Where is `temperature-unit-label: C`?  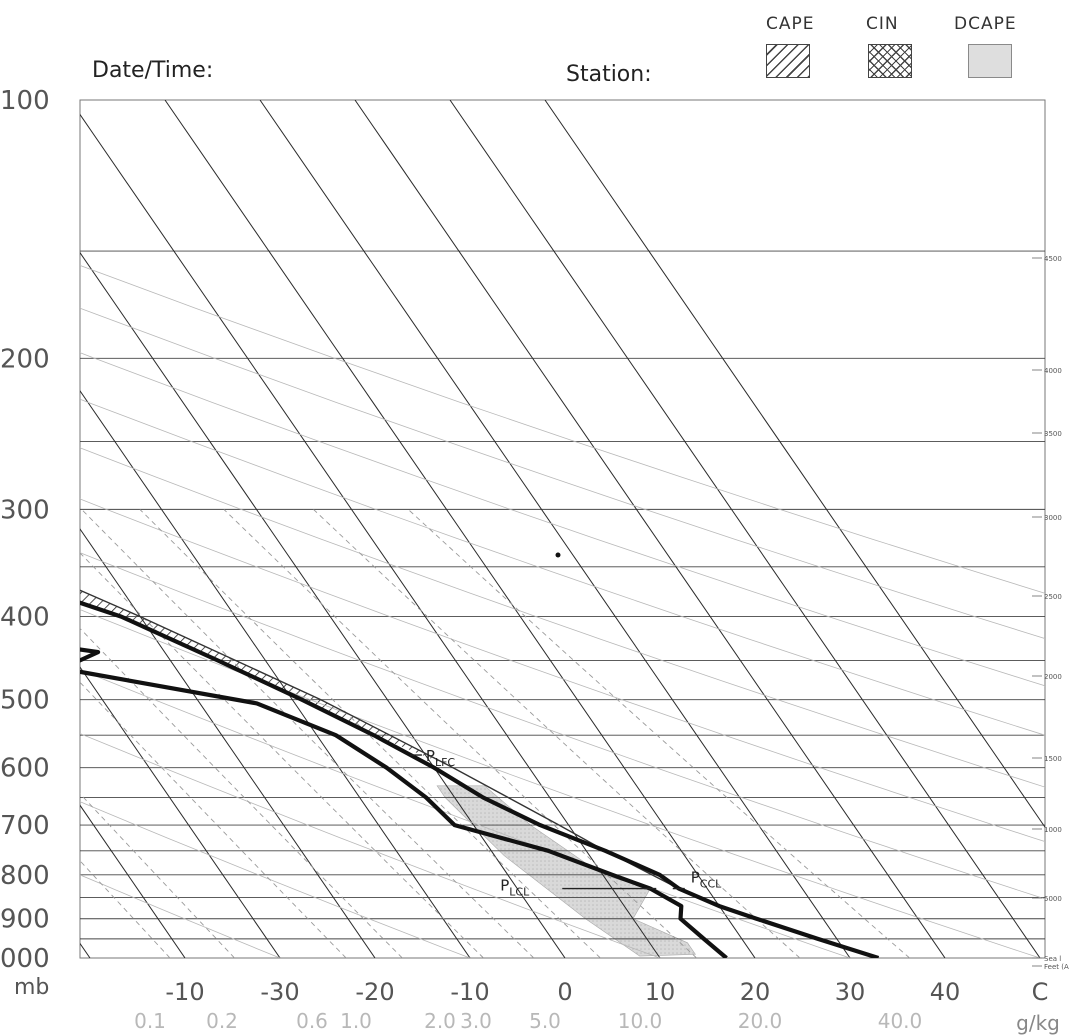
temperature-unit-label: C is located at coordinates (1040, 992).